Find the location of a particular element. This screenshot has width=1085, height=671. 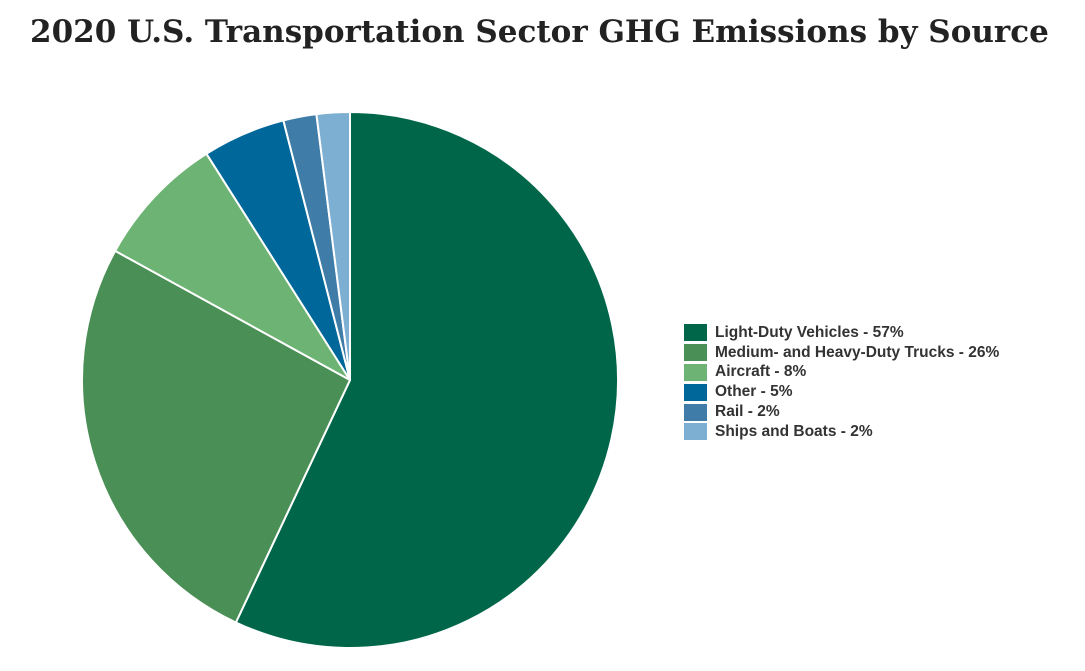

legend-item-trucks: Medium- and Heavy-Duty Trucks - 26% is located at coordinates (841, 353).